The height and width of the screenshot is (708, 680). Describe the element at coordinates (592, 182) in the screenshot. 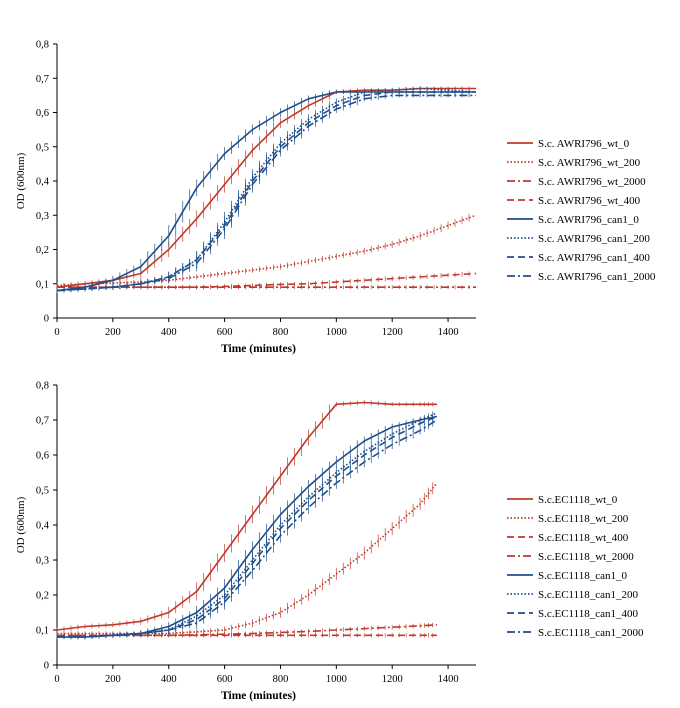

I see `legend-label-3: S.c. AWRI796_wt_2000` at that location.